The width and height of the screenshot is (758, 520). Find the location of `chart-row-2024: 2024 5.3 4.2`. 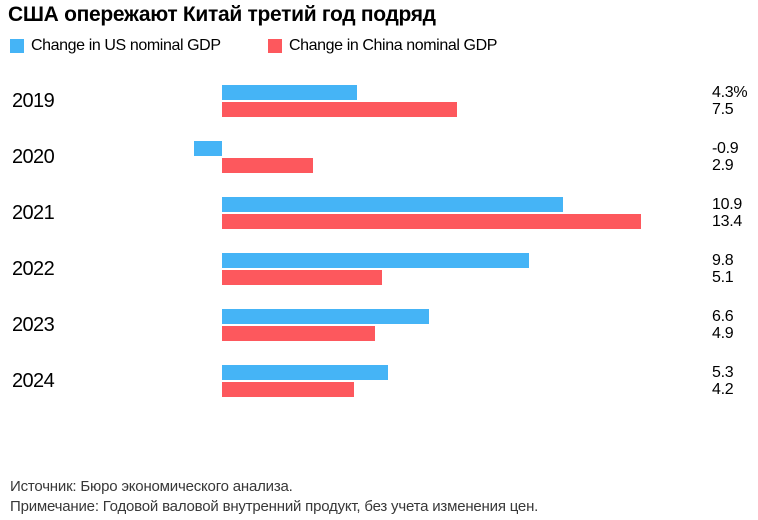

chart-row-2024: 2024 5.3 4.2 is located at coordinates (379, 381).